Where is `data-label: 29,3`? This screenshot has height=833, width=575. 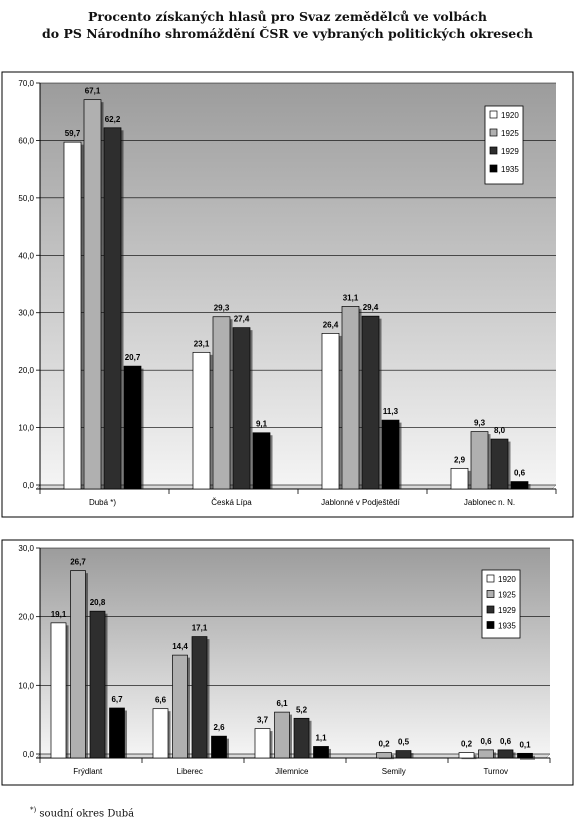
data-label: 29,3 is located at coordinates (222, 308).